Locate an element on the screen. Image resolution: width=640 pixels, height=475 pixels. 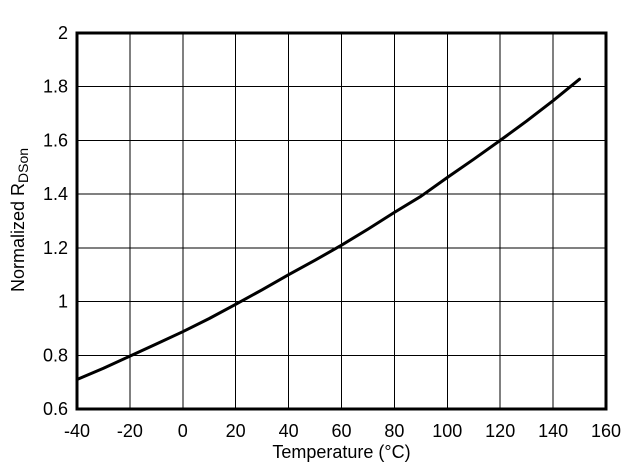
y-axis-tick-labels: 2 1.8 1.6 1.4 1.2 1 0.8 0.6 is located at coordinates (55, 221).